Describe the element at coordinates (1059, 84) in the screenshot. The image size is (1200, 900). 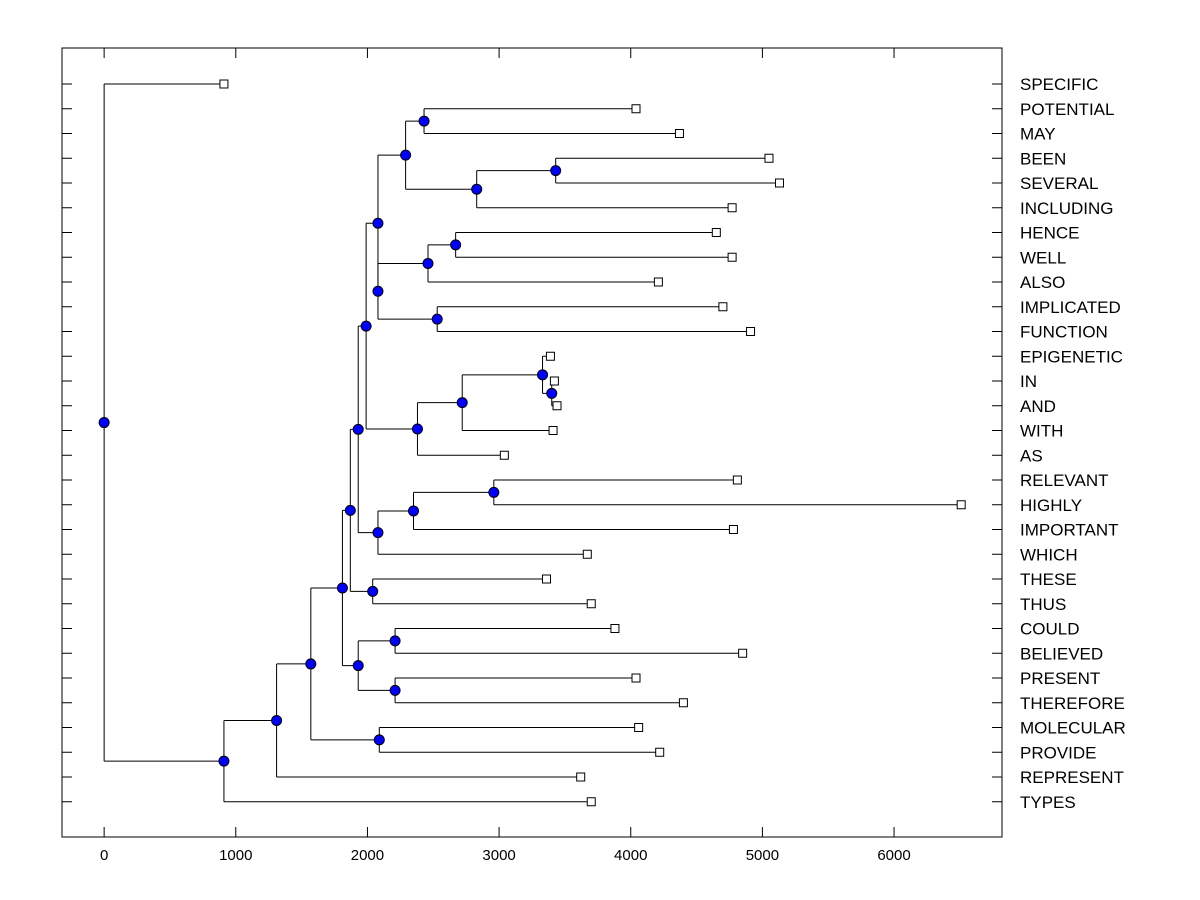
I see `leaf-label-specific: SPECIFIC` at that location.